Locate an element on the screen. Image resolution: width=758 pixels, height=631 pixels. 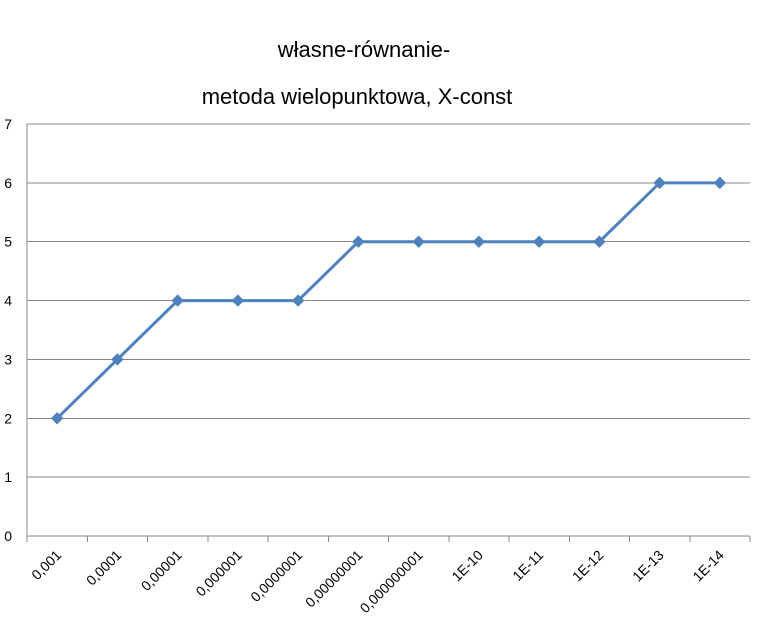
x-tick-label: 0,0001 is located at coordinates (104, 568).